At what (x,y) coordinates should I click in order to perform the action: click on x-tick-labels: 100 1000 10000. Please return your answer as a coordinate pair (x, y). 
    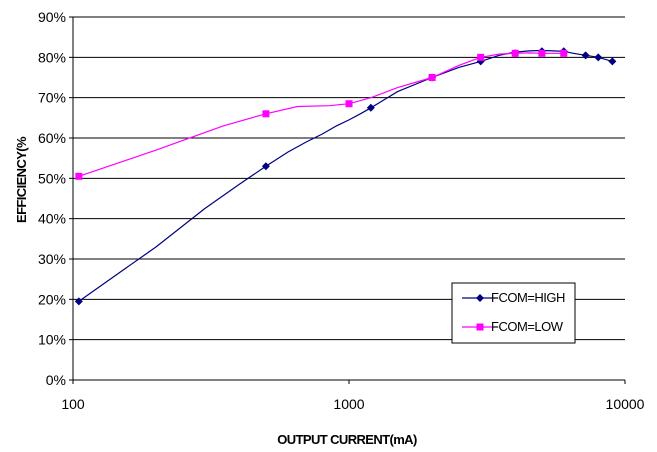
    Looking at the image, I should click on (352, 404).